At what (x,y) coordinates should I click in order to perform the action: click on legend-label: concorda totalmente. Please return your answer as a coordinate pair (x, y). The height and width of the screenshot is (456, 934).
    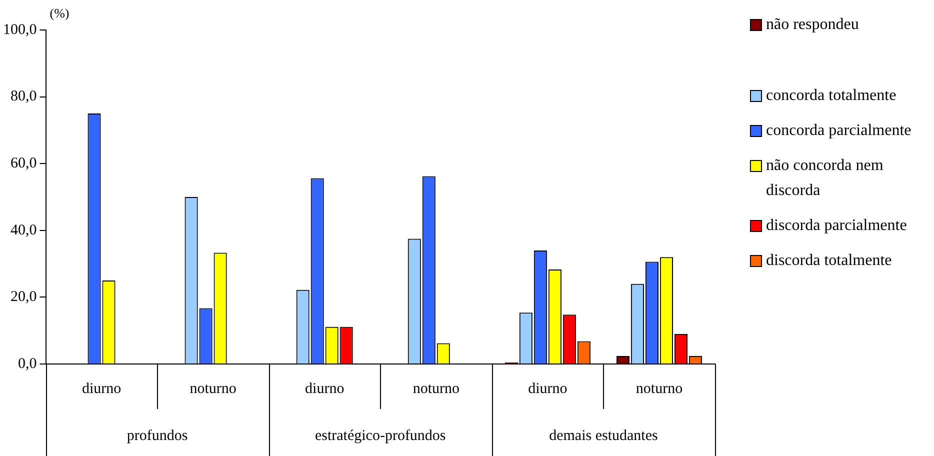
    Looking at the image, I should click on (831, 96).